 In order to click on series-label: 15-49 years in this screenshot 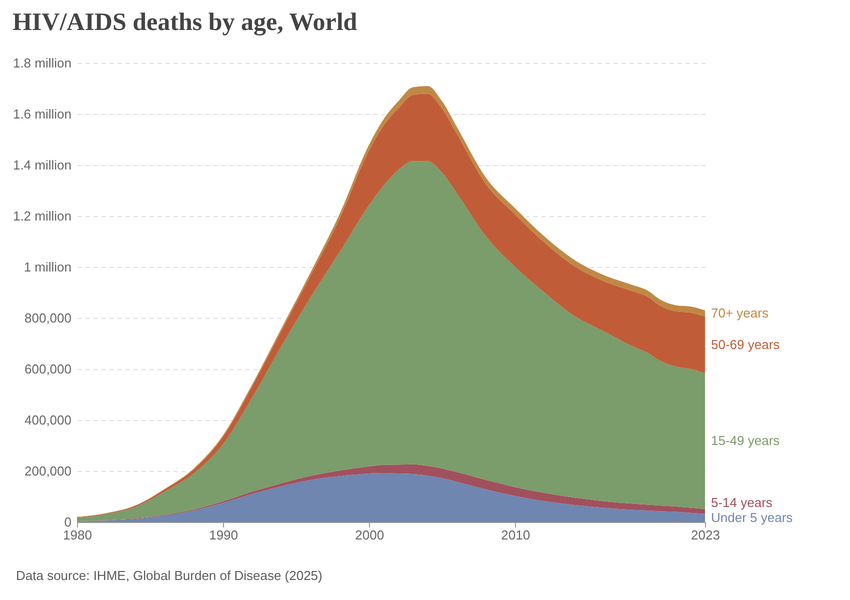, I will do `click(745, 440)`.